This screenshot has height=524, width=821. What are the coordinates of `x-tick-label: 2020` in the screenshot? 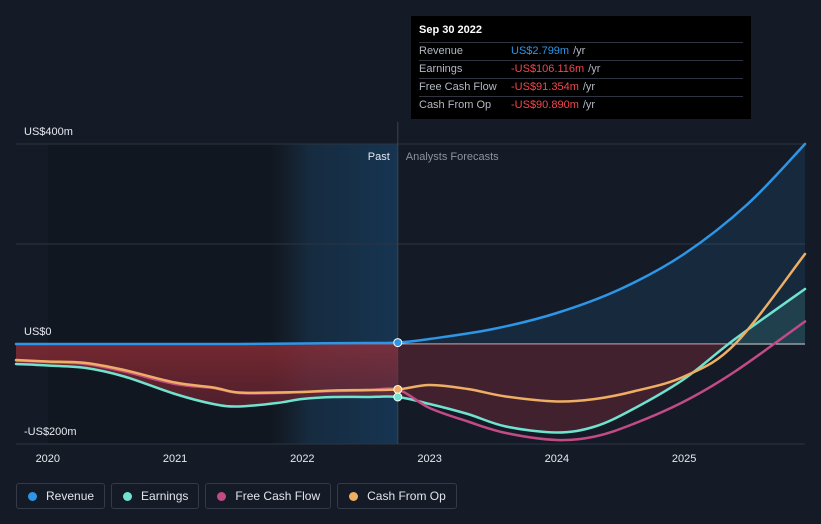 It's located at (48, 459).